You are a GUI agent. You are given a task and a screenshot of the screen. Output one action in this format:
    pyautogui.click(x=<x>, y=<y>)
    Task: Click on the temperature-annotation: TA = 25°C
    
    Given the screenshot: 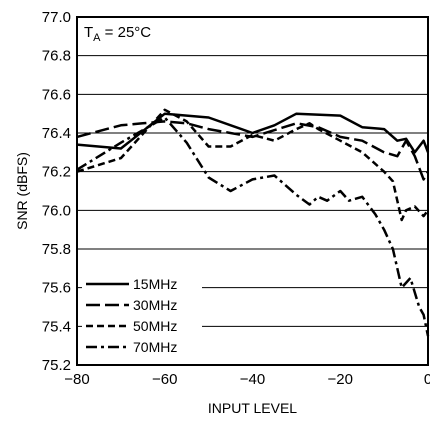 What is the action you would take?
    pyautogui.click(x=117, y=34)
    